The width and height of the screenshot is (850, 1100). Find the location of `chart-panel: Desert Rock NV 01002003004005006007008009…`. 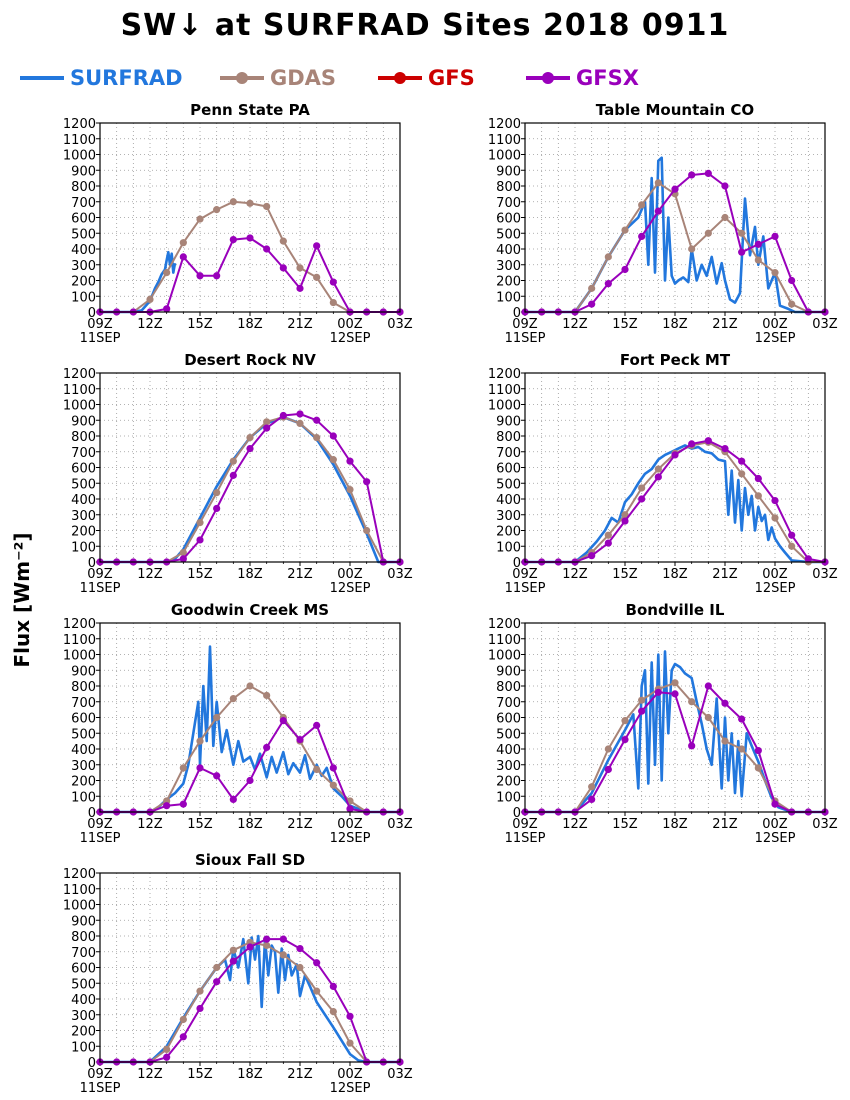

chart-panel: Desert Rock NV 01002003004005006007008009… is located at coordinates (238, 473).